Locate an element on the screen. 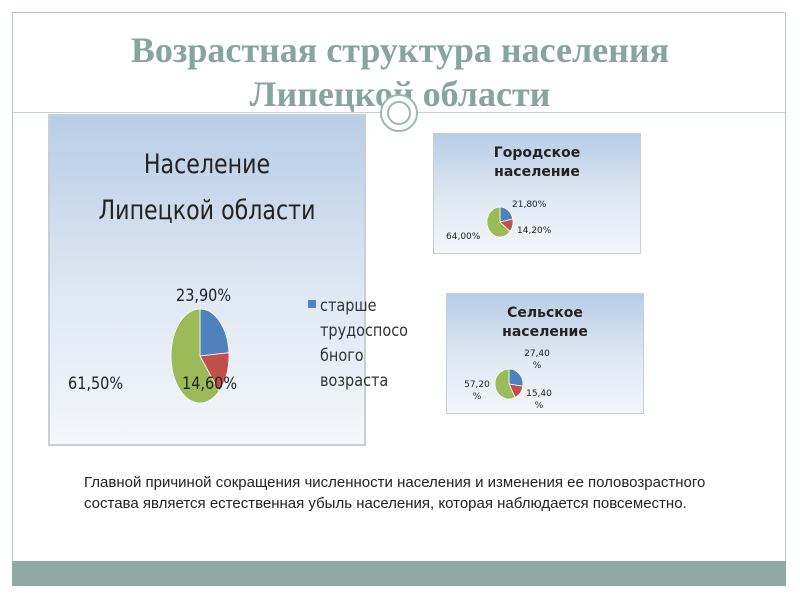 The width and height of the screenshot is (800, 600). chart-title: Население Липецкой области is located at coordinates (206, 188).